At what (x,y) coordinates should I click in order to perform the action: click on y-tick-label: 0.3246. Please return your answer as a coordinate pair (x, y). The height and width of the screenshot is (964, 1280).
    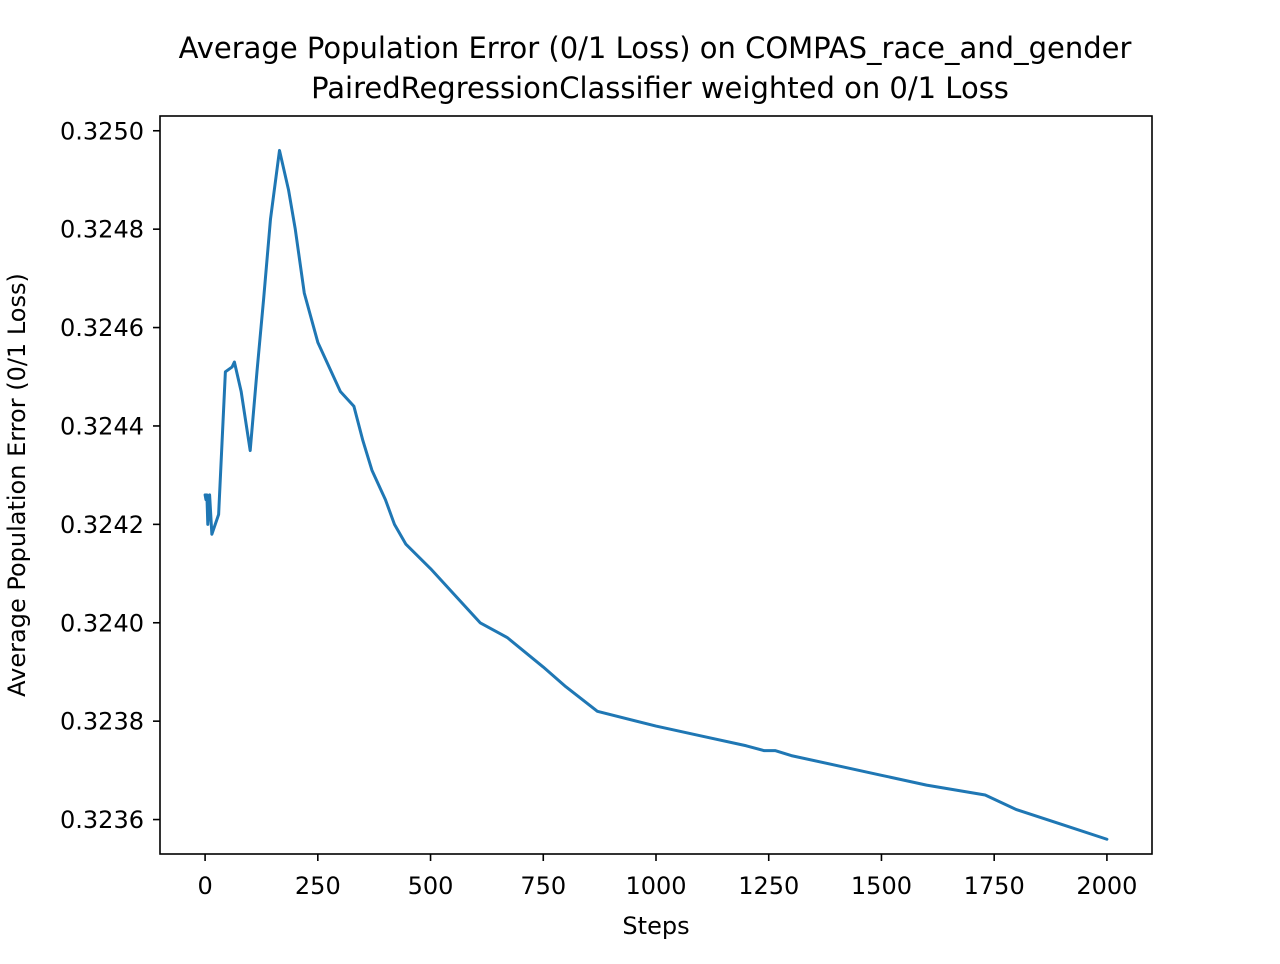
    Looking at the image, I should click on (102, 328).